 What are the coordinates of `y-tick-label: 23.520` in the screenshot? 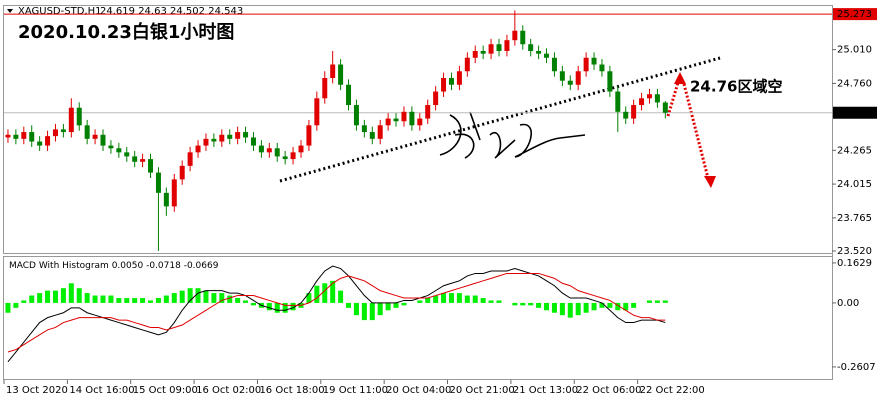 It's located at (854, 251).